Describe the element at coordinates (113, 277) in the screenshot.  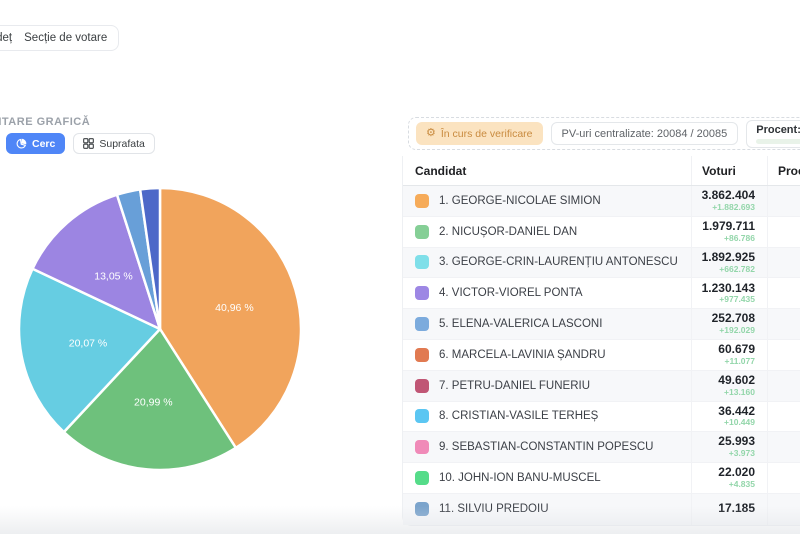
I see `pie-slice-label: 13,05 %` at that location.